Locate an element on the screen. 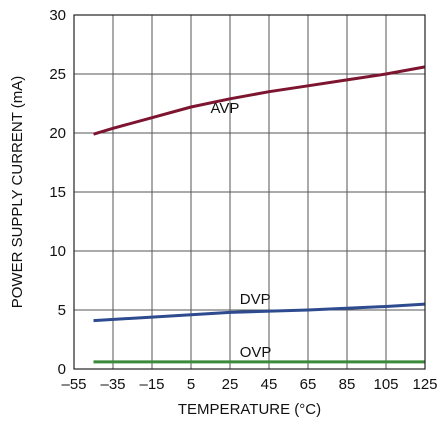  y-tick-label: 25 is located at coordinates (57, 74).